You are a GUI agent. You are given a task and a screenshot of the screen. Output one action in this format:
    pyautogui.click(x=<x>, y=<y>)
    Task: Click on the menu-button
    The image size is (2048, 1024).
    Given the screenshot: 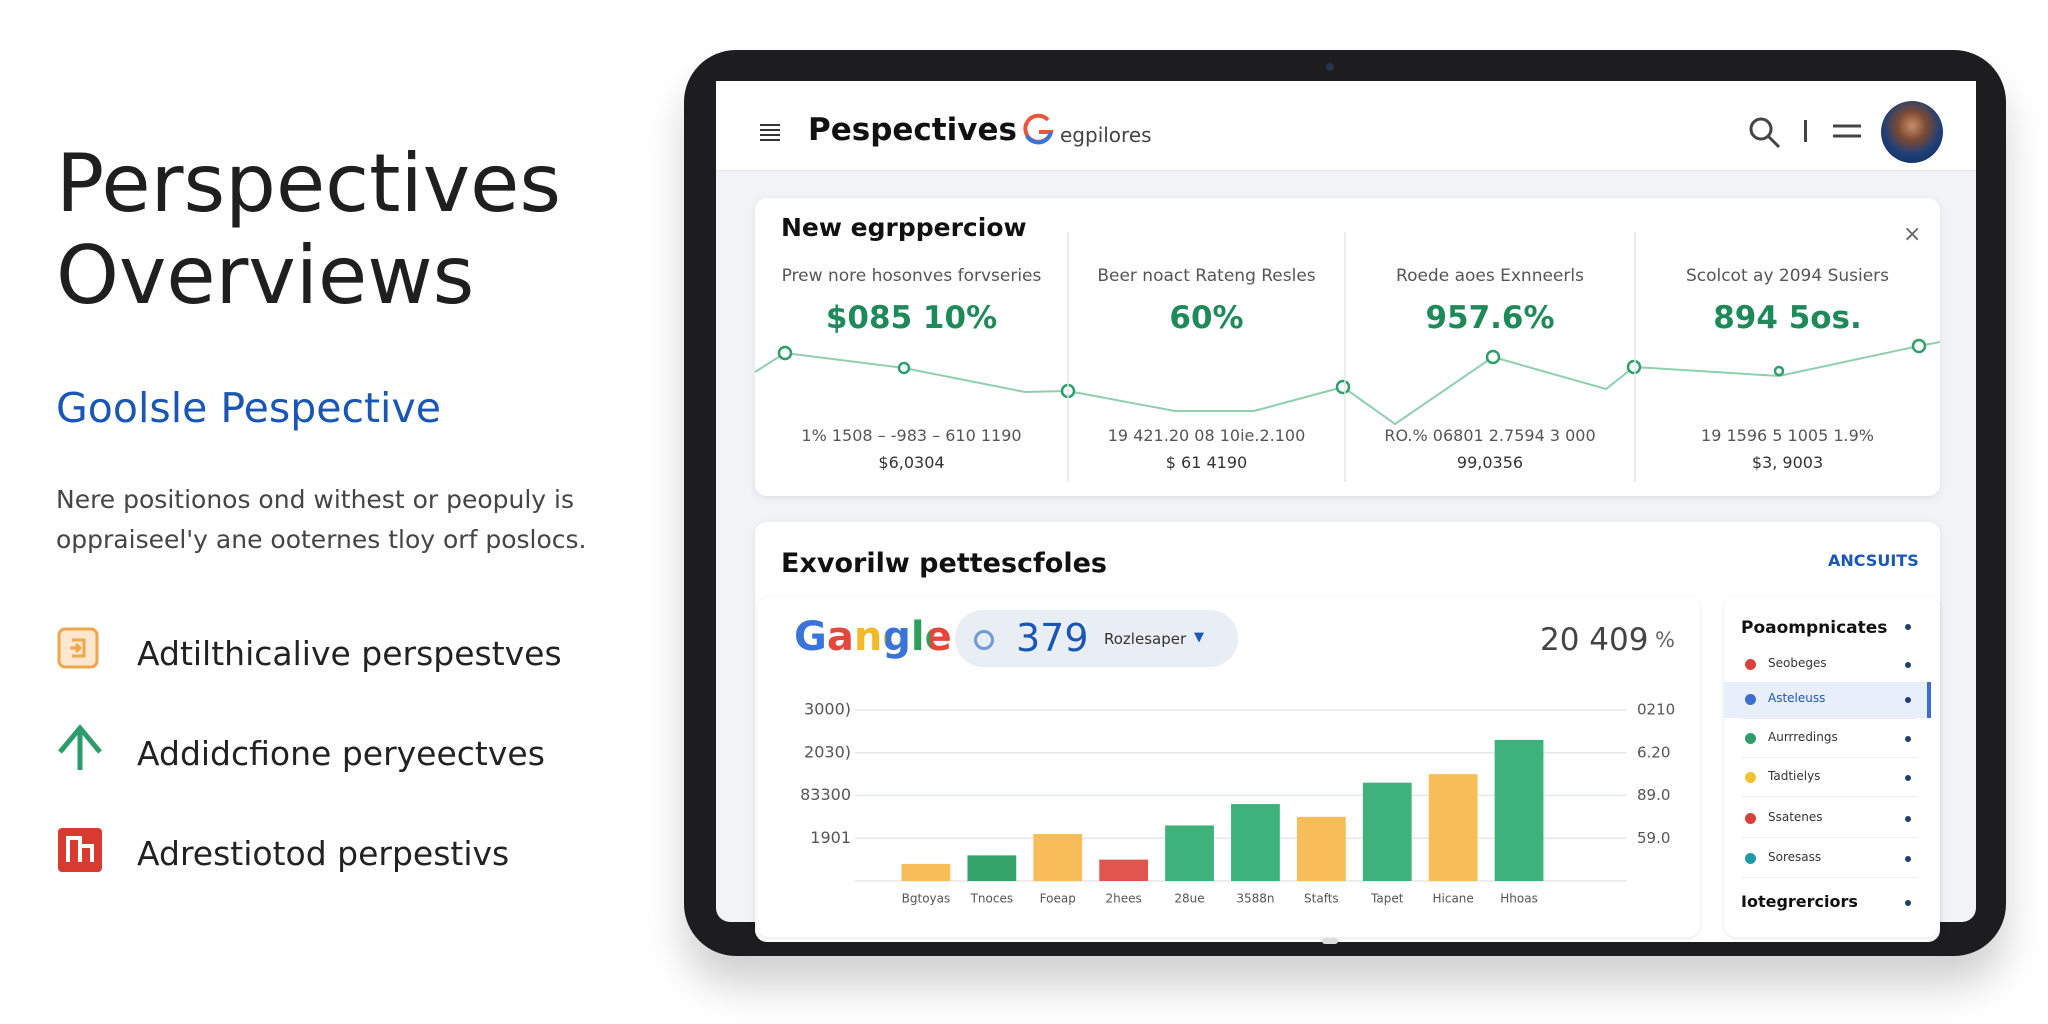 What is the action you would take?
    pyautogui.click(x=770, y=132)
    